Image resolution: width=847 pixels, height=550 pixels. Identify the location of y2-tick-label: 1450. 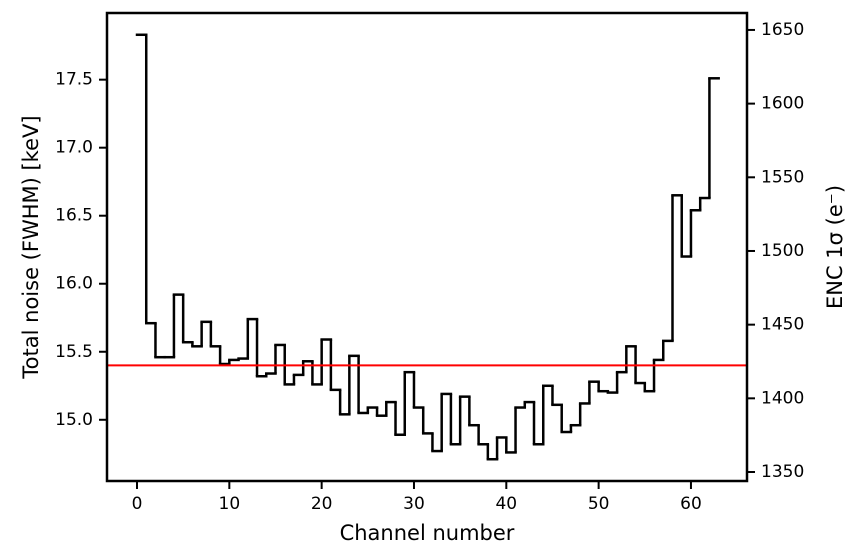
(782, 325).